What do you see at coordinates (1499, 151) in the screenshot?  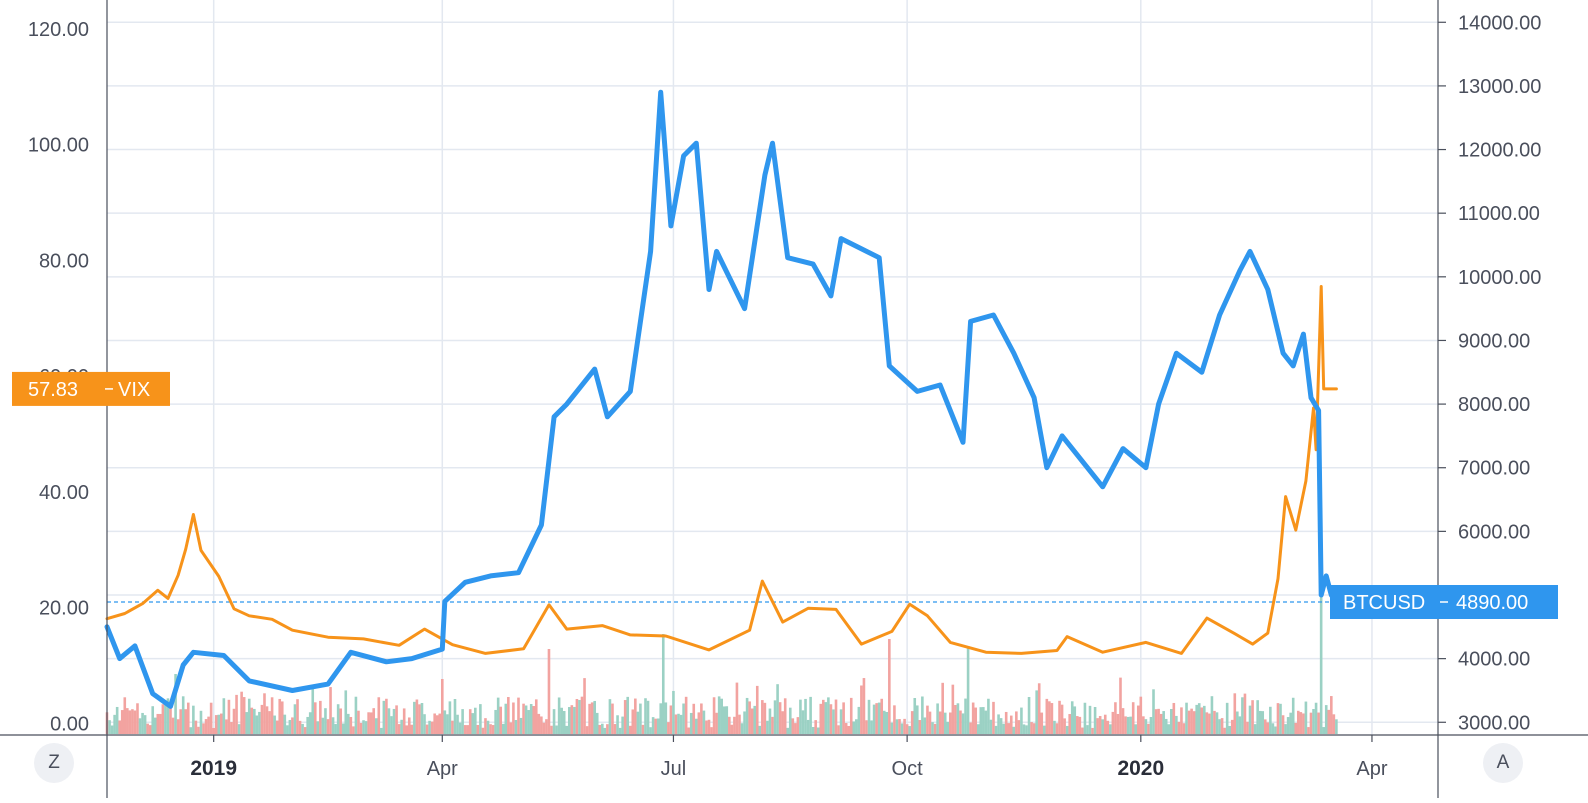 I see `right-axis-tick-label: 12000.00` at bounding box center [1499, 151].